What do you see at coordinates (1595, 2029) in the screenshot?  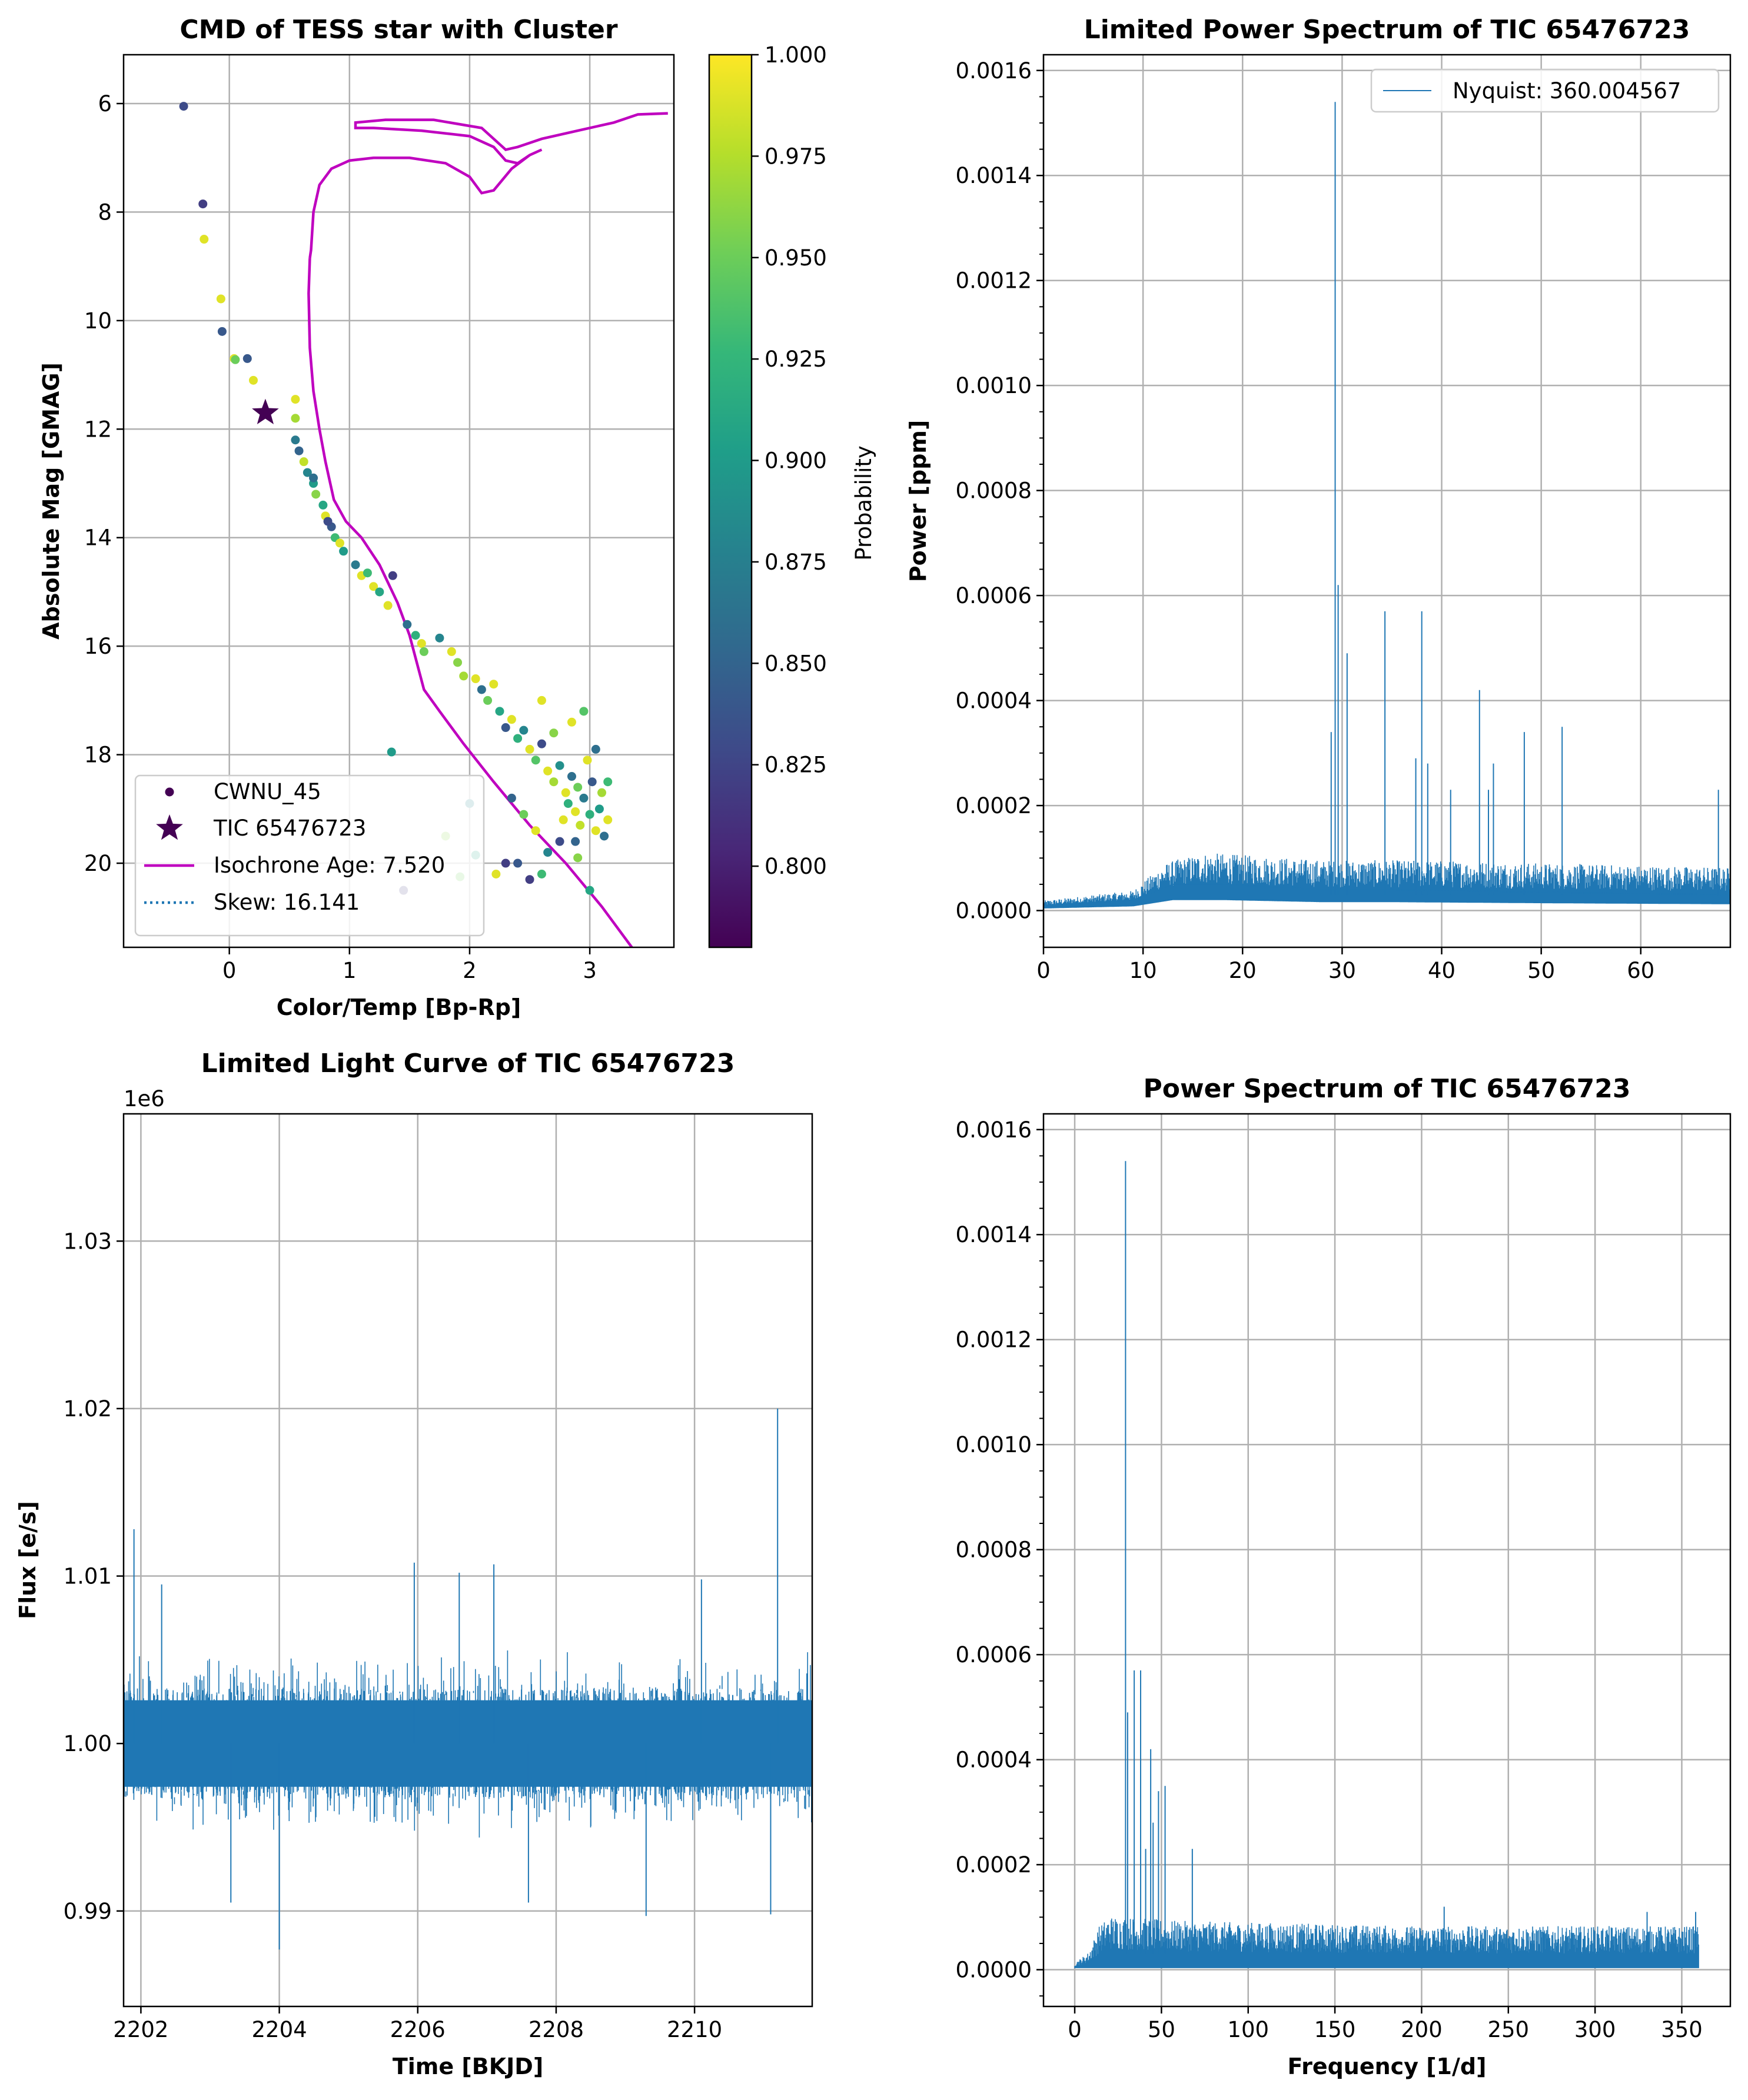 I see `x-tick-label: 300` at bounding box center [1595, 2029].